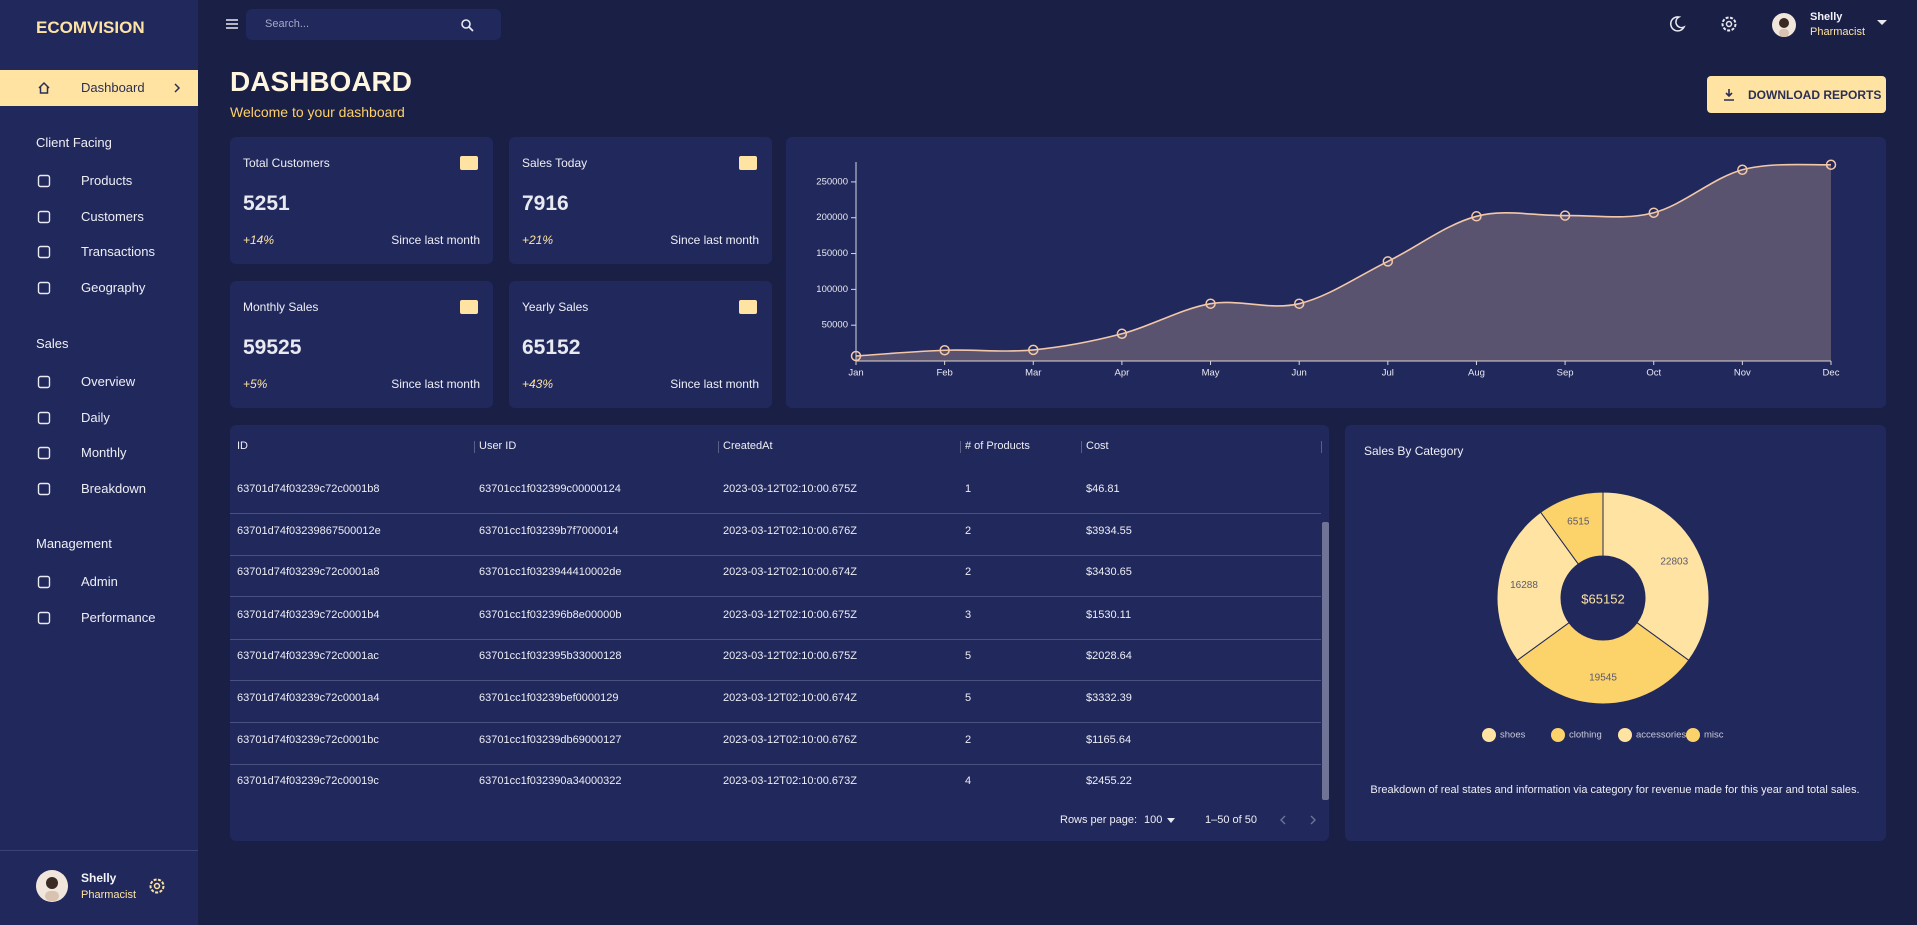 The height and width of the screenshot is (925, 1917). Describe the element at coordinates (242, 446) in the screenshot. I see `column-header: ID` at that location.